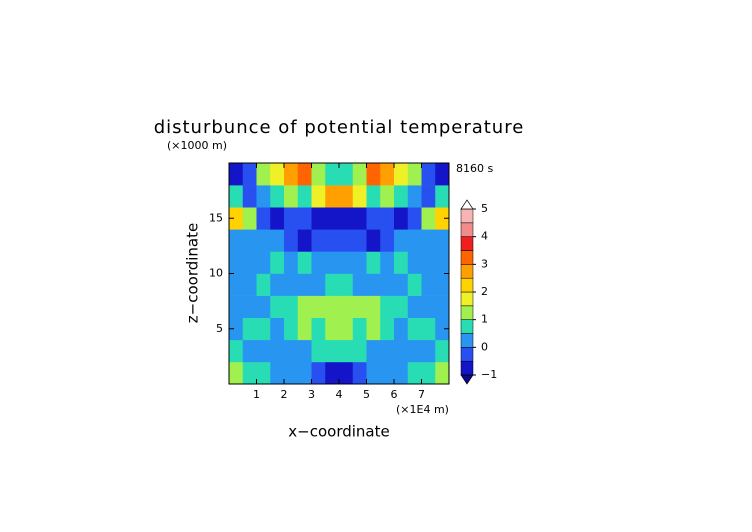 Image resolution: width=752 pixels, height=532 pixels. What do you see at coordinates (193, 273) in the screenshot?
I see `y-axis-label: z−coordinate` at bounding box center [193, 273].